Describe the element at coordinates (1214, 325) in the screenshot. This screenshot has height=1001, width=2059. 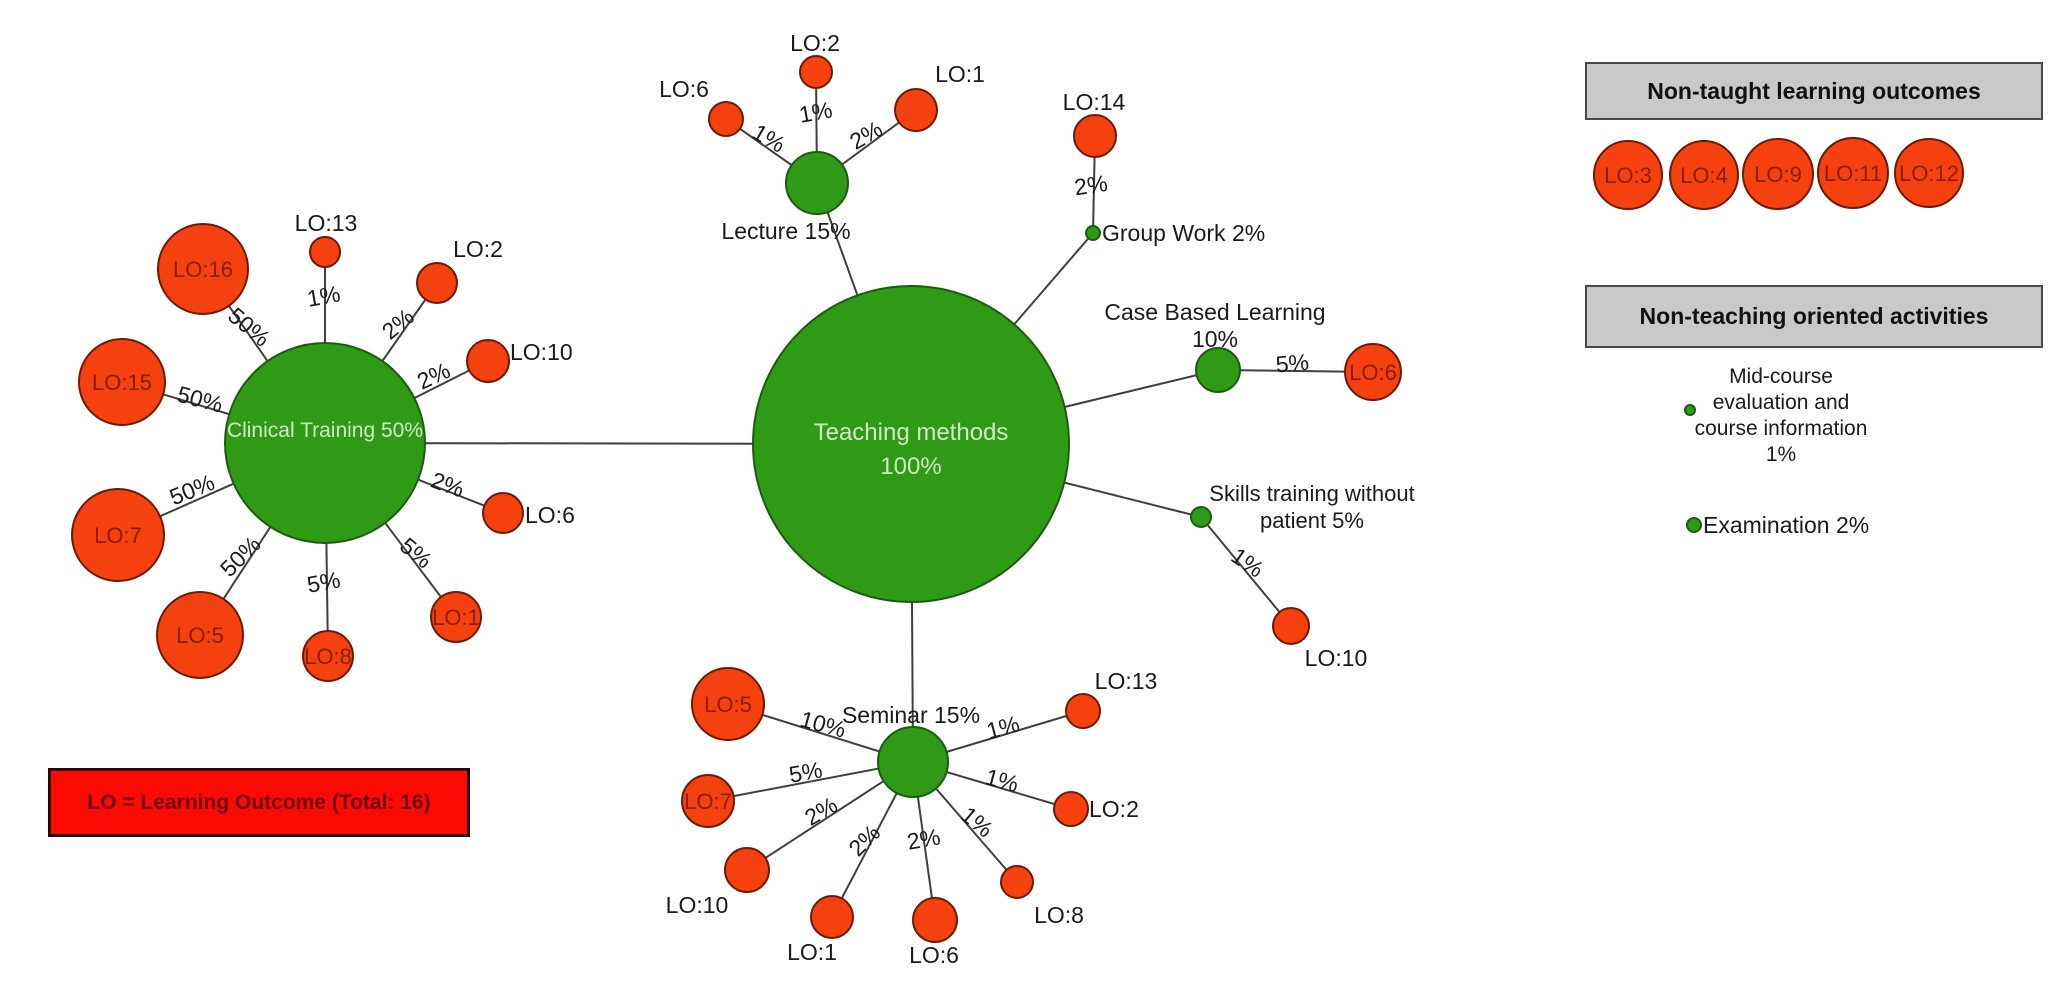
I see `node-case-based-learning-label: Case Based Learning 10%` at that location.